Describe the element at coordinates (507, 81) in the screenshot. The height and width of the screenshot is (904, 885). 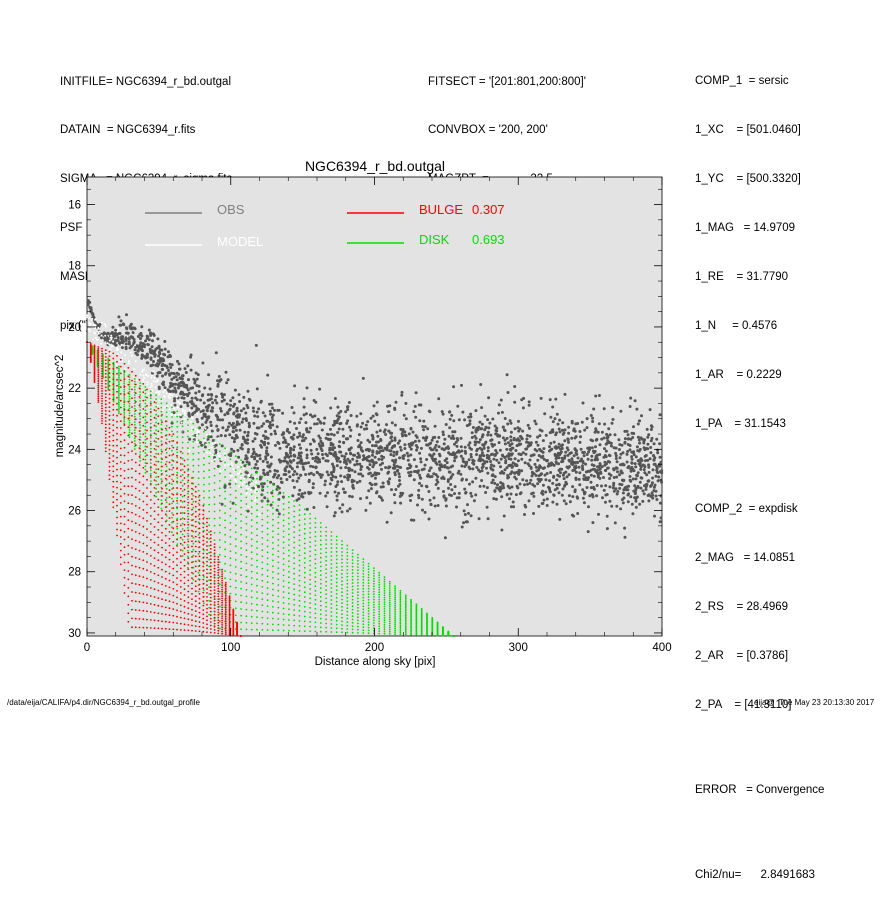
I see `header-fitsect: FITSECT = '[201:801,200:800]'` at that location.